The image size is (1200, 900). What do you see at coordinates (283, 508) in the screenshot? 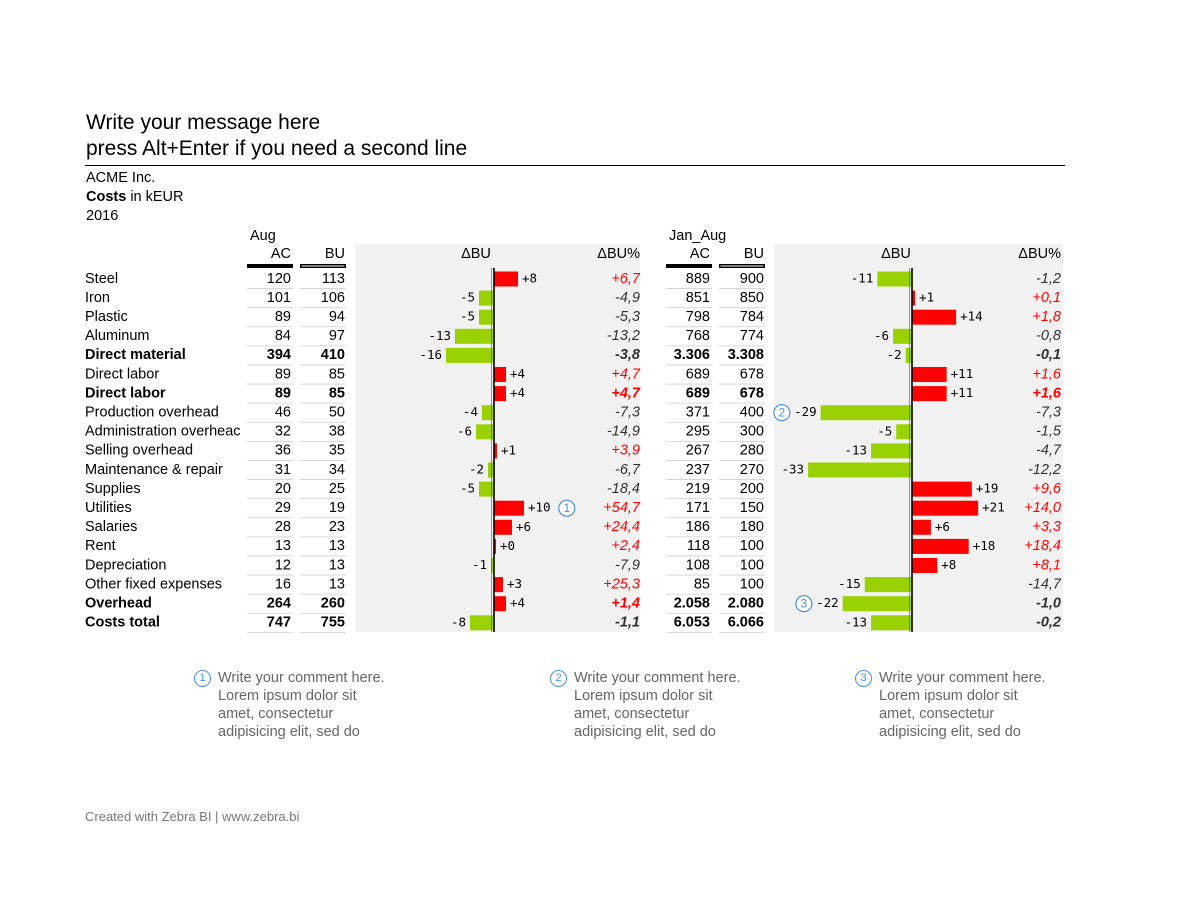
I see `ac-value: 29` at bounding box center [283, 508].